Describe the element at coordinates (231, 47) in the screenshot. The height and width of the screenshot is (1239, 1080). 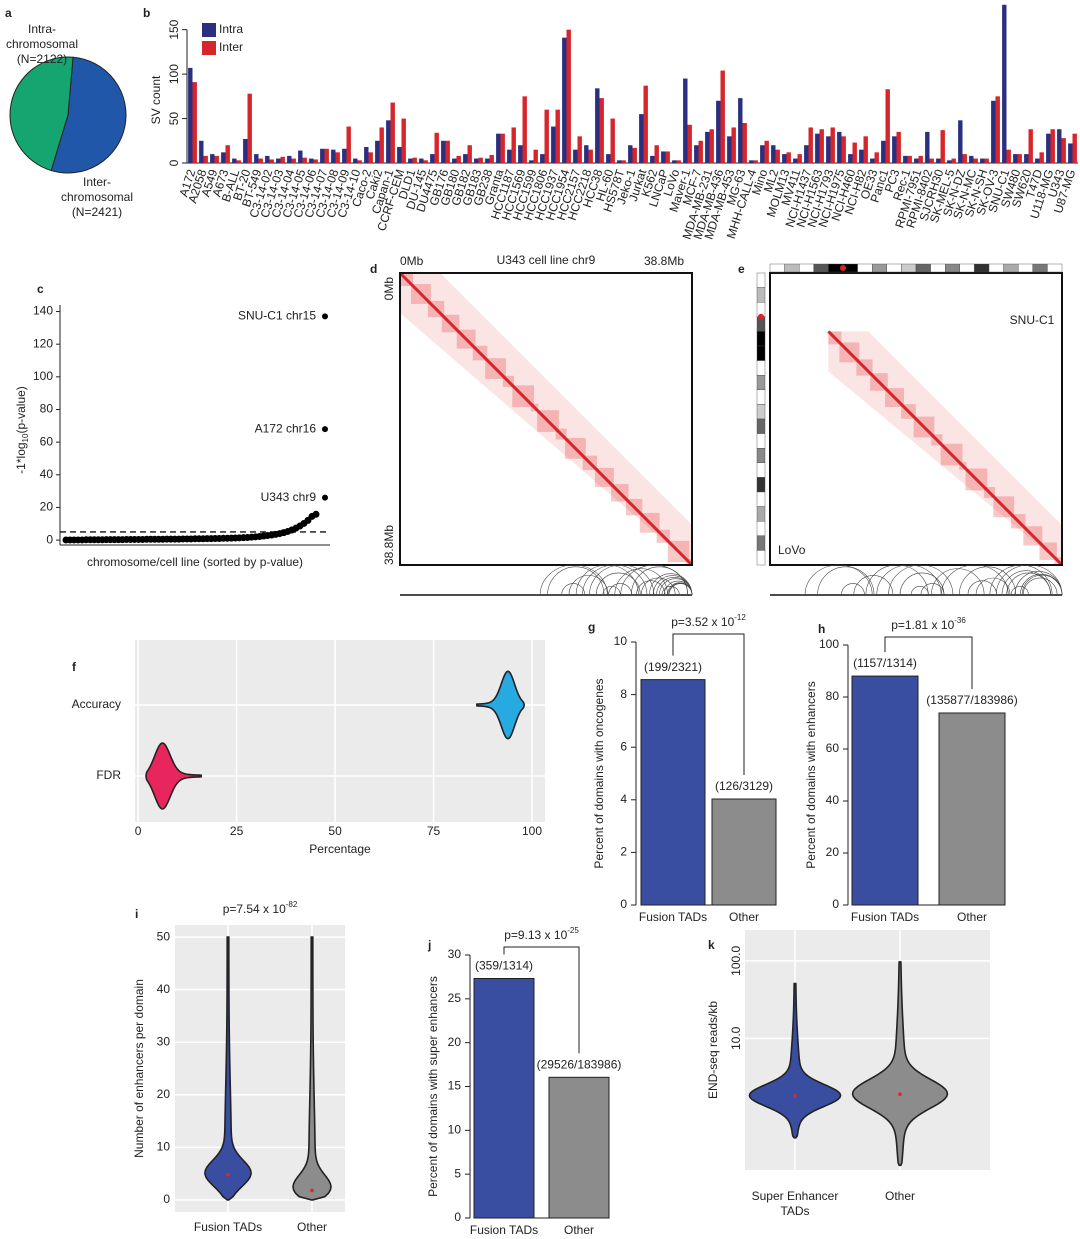
I see `legend-label: Inter` at that location.